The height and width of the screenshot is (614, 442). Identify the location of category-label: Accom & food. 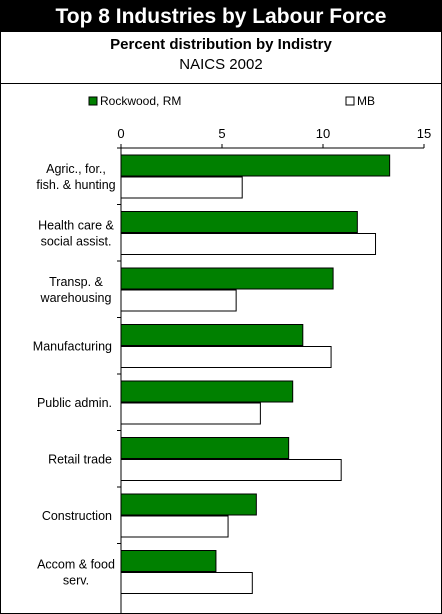
(76, 565).